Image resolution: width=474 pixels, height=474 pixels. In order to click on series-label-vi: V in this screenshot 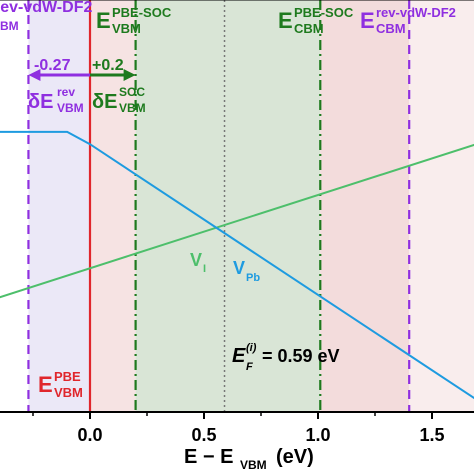, I will do `click(196, 260)`.